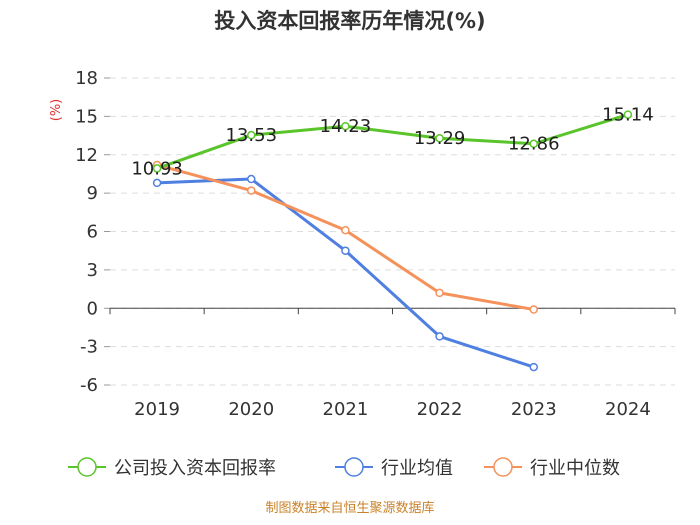 The width and height of the screenshot is (700, 525). Describe the element at coordinates (89, 347) in the screenshot. I see `y-tick-label: -3` at that location.